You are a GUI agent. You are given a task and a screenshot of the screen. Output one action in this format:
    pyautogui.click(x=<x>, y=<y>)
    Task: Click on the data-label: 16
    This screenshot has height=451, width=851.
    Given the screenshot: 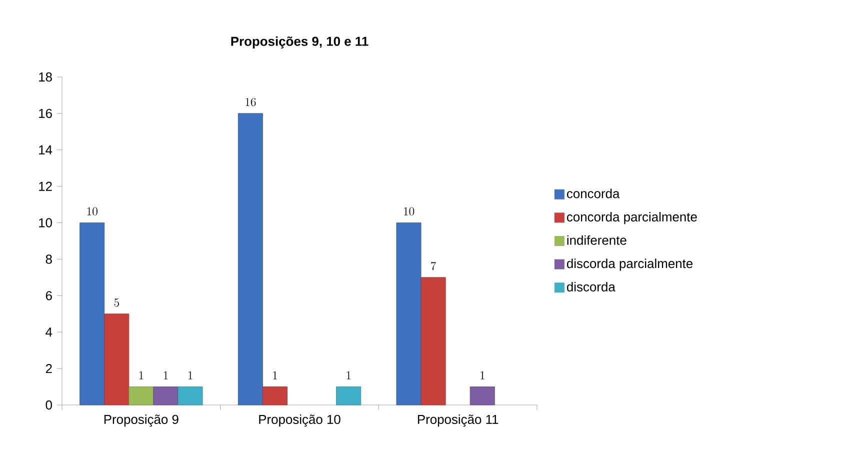 What is the action you would take?
    pyautogui.click(x=251, y=102)
    